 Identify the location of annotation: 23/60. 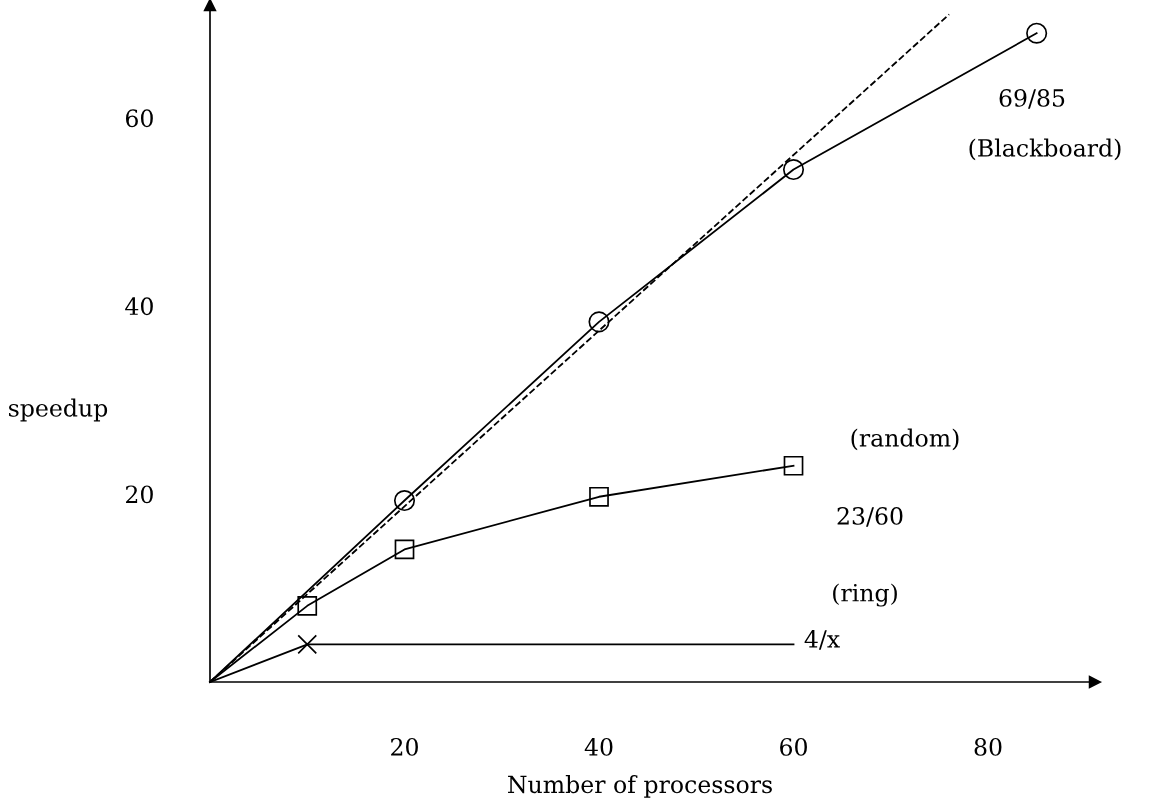
(870, 516).